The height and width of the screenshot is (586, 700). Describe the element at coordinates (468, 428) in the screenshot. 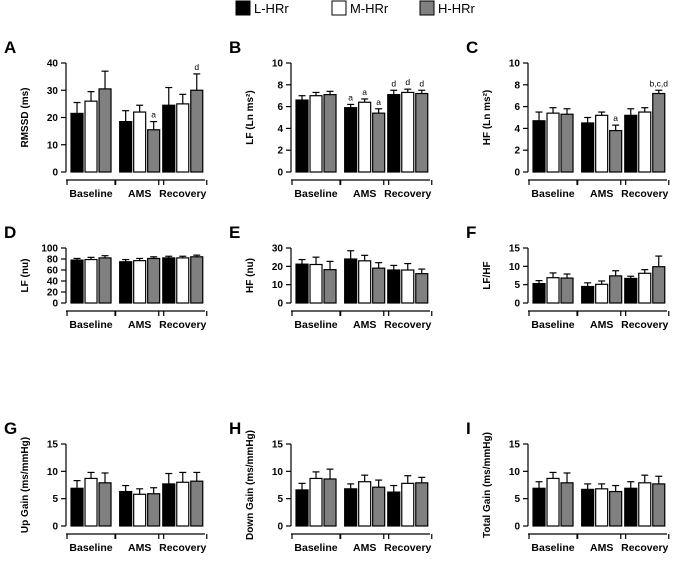

I see `panel-letter: I` at that location.